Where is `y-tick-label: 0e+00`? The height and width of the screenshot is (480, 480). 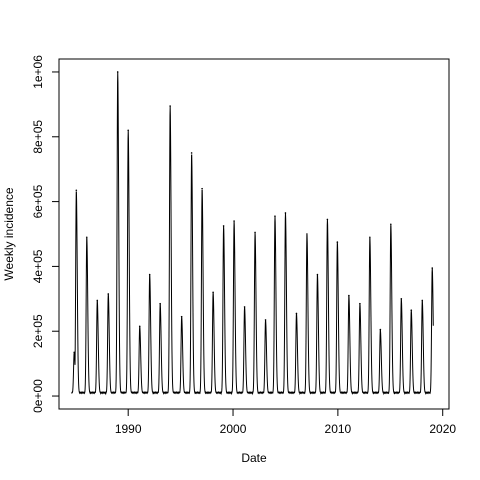 y-tick-label: 0e+00 is located at coordinates (38, 396).